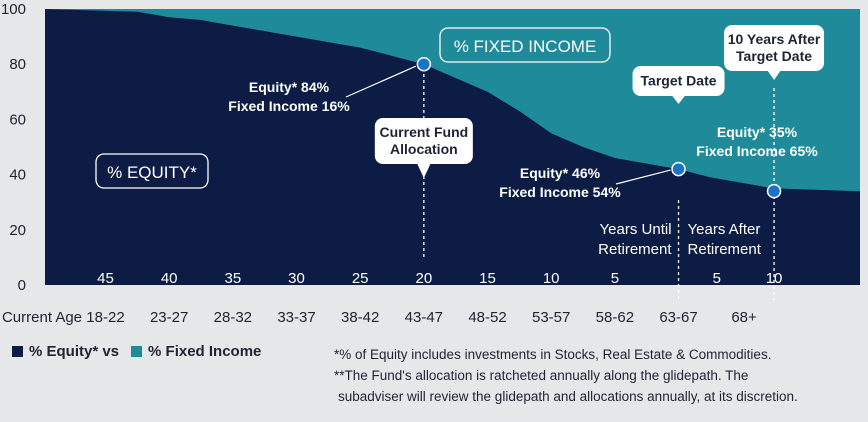 Image resolution: width=868 pixels, height=422 pixels. What do you see at coordinates (360, 317) in the screenshot?
I see `age-band-38-42: 38-42` at bounding box center [360, 317].